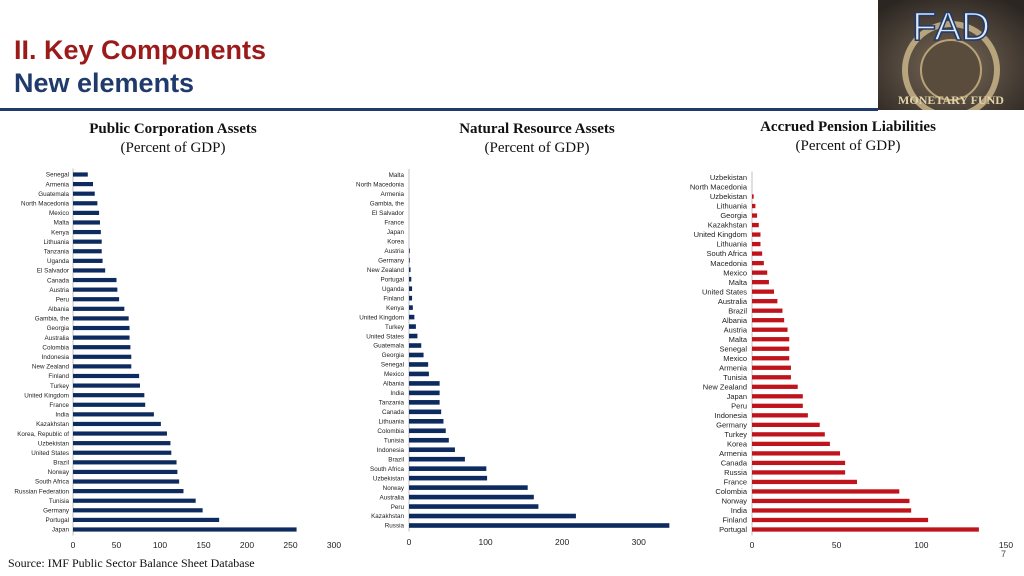 This screenshot has height=576, width=1024. I want to click on category-label: Korea, Republic of, so click(43, 434).